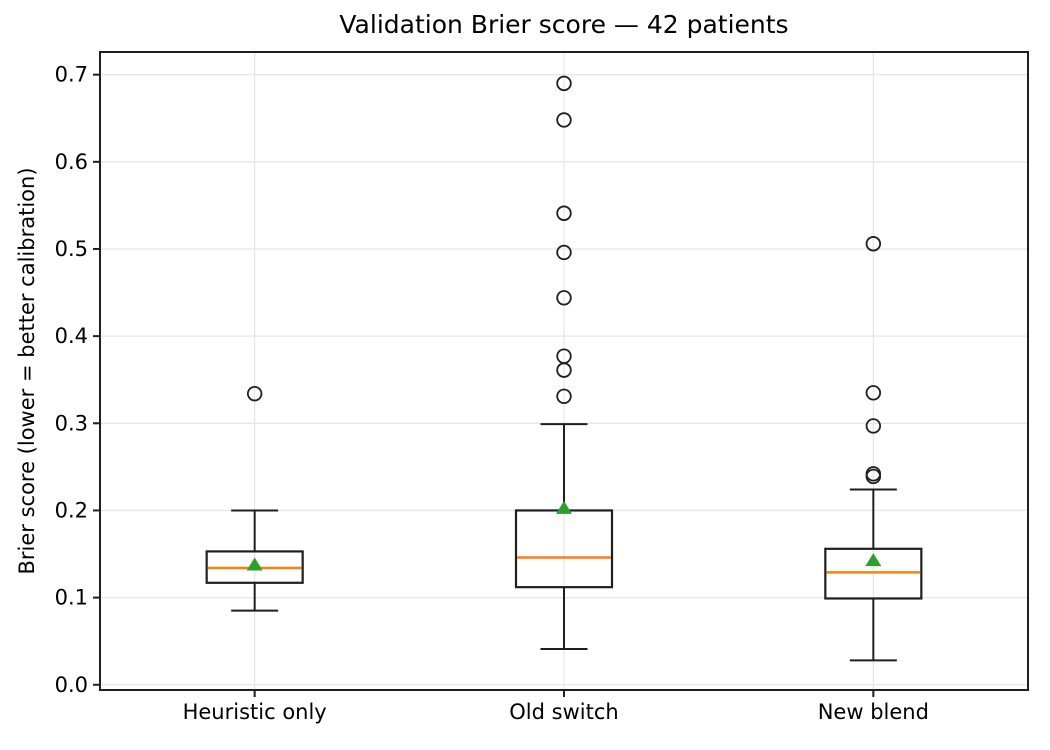  What do you see at coordinates (71, 510) in the screenshot?
I see `y-tick-label: 0.2` at bounding box center [71, 510].